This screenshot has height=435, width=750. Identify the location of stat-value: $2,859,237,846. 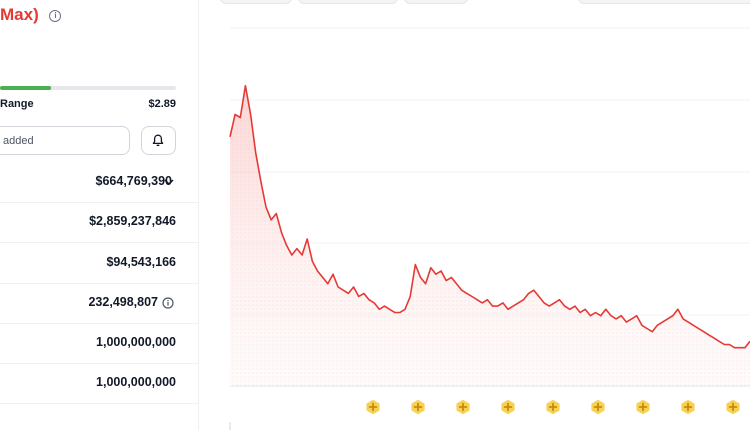
(132, 221).